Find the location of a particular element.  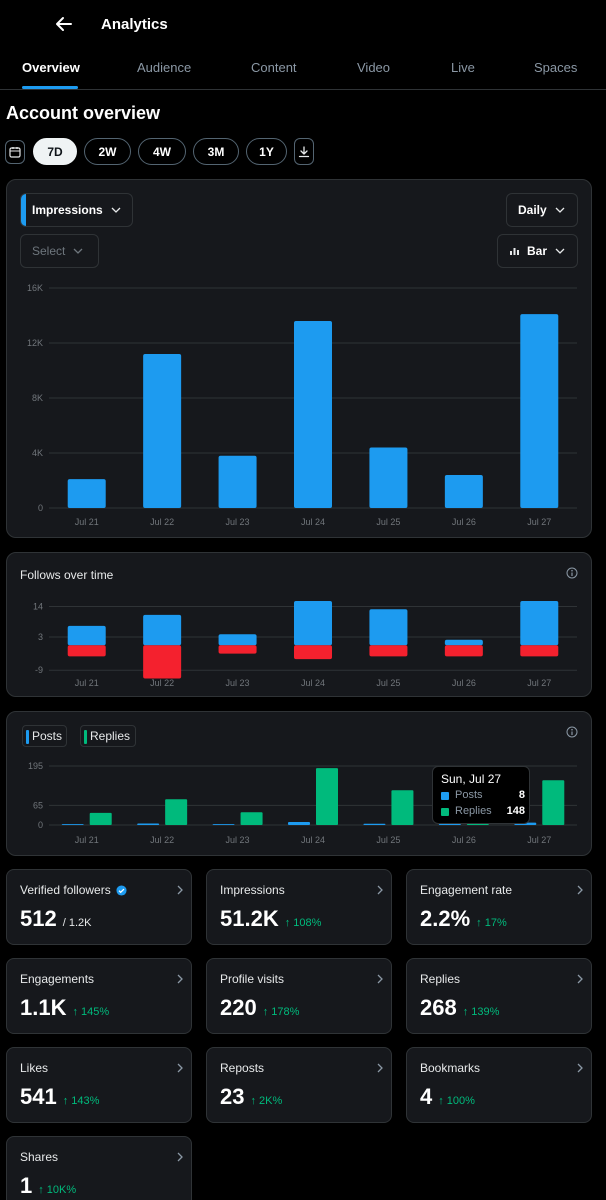

chart-type-label: Bar is located at coordinates (537, 251).